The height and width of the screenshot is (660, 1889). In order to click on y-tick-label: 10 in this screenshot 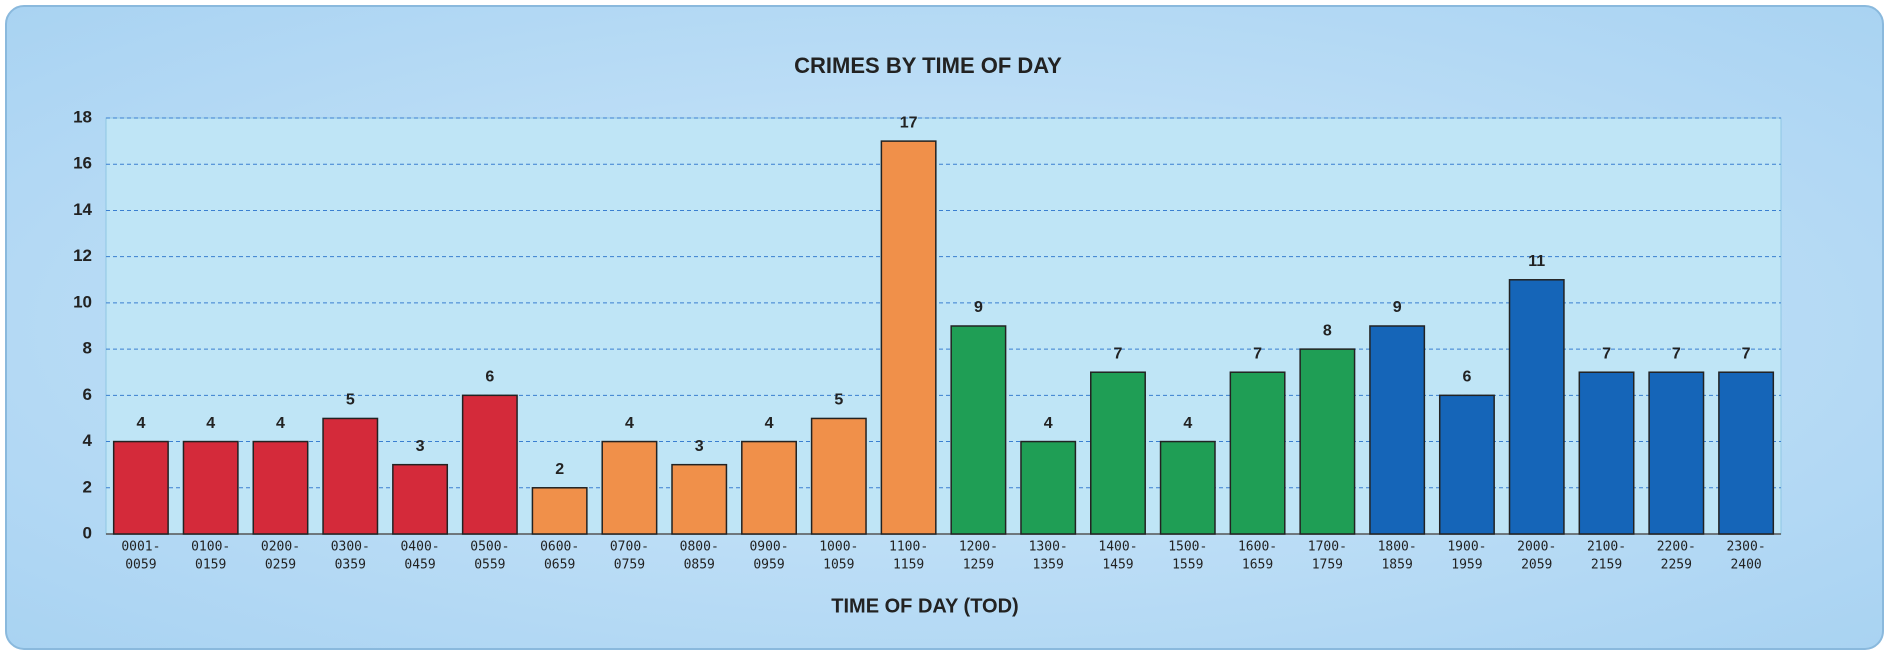, I will do `click(82, 301)`.